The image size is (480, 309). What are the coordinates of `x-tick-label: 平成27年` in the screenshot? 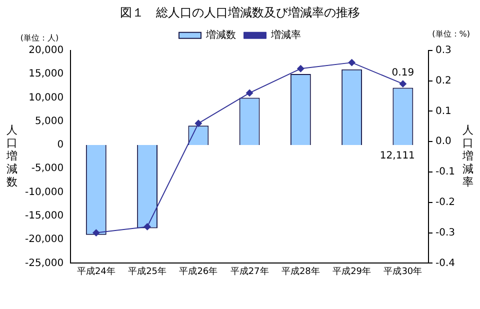 It's located at (249, 271).